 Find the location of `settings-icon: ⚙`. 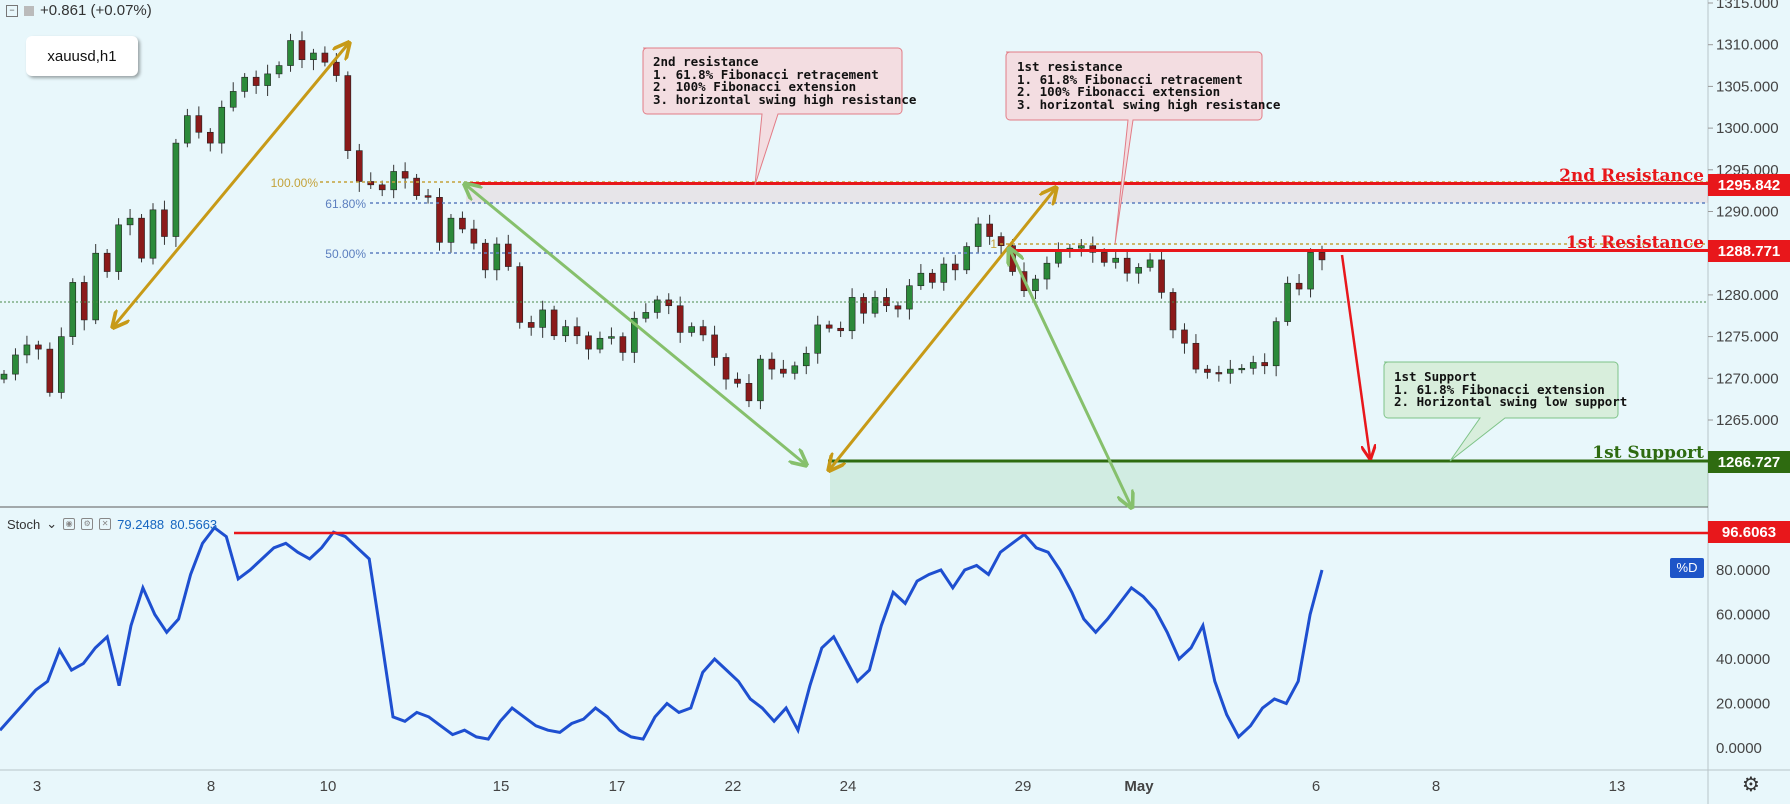

settings-icon: ⚙ is located at coordinates (87, 524).